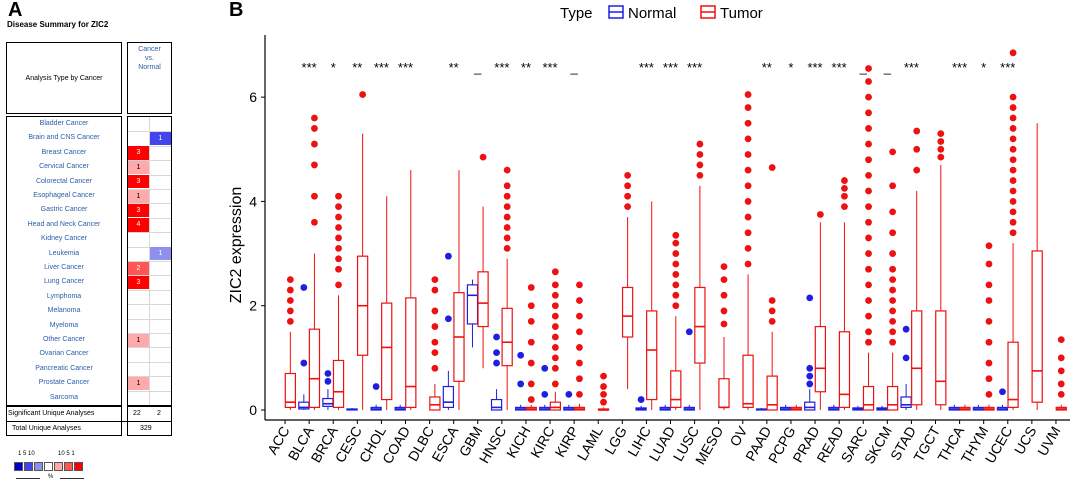 Image resolution: width=1073 pixels, height=490 pixels. I want to click on chart-legend: Type Normal Tumor, so click(661, 13).